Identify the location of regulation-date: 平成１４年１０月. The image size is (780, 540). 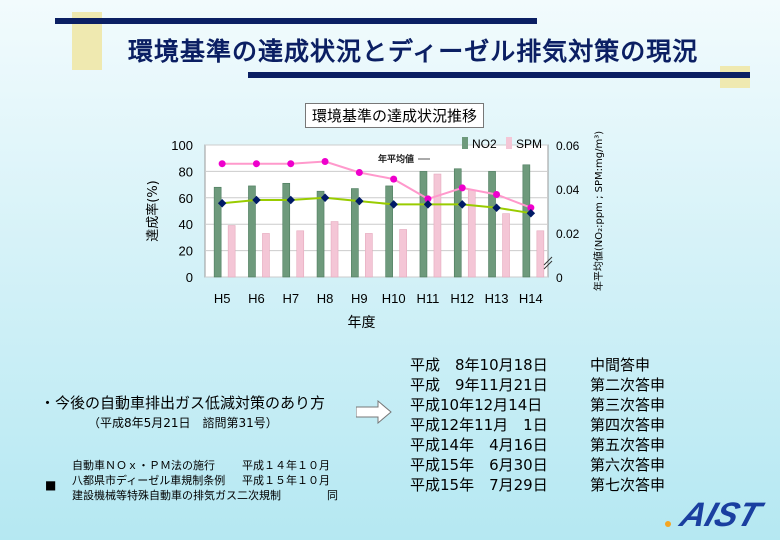
(286, 465).